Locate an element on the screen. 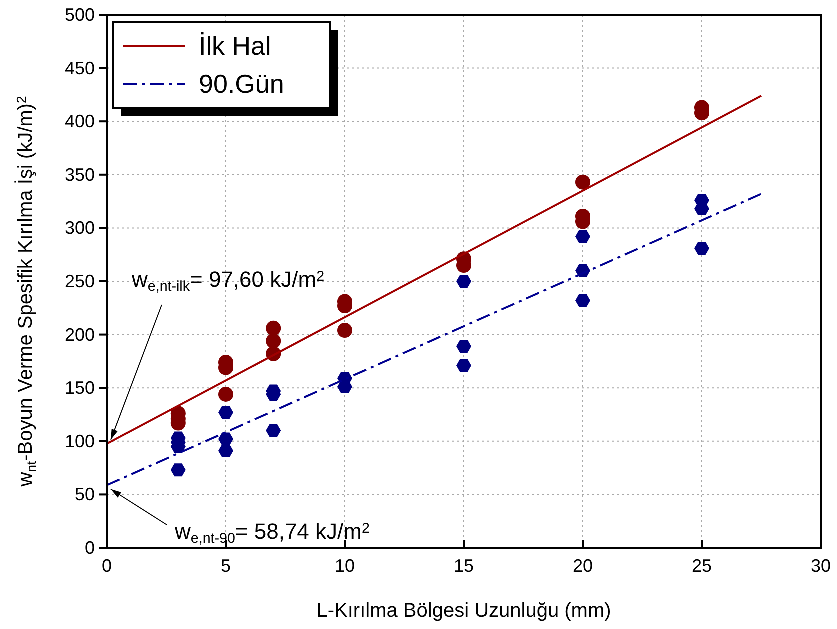 The image size is (837, 629). x-tick-label: 10 is located at coordinates (345, 566).